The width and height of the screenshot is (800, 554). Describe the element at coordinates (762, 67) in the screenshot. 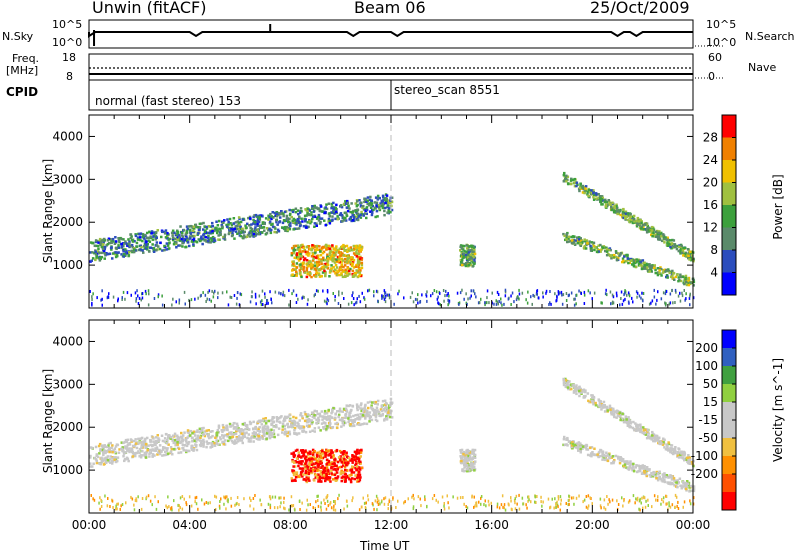

I see `nave-label: Nave` at that location.